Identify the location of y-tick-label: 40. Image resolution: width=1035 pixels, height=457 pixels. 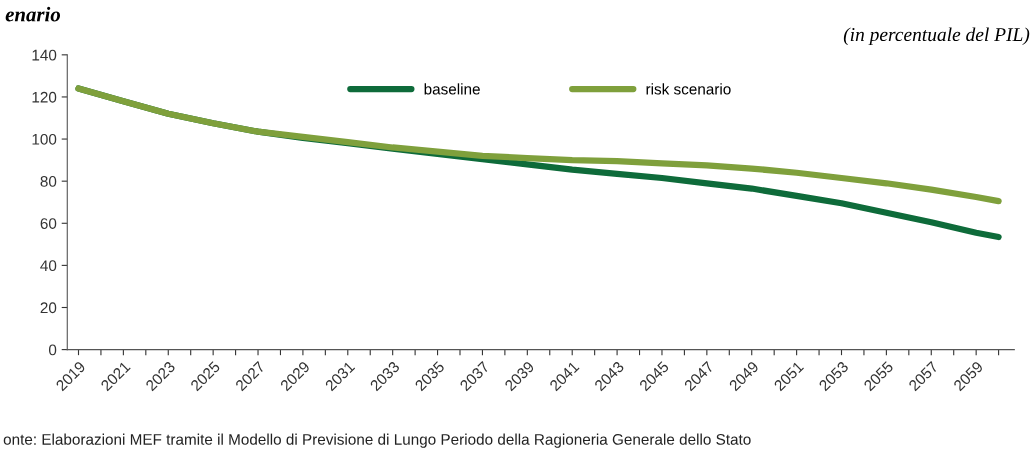
(48, 266).